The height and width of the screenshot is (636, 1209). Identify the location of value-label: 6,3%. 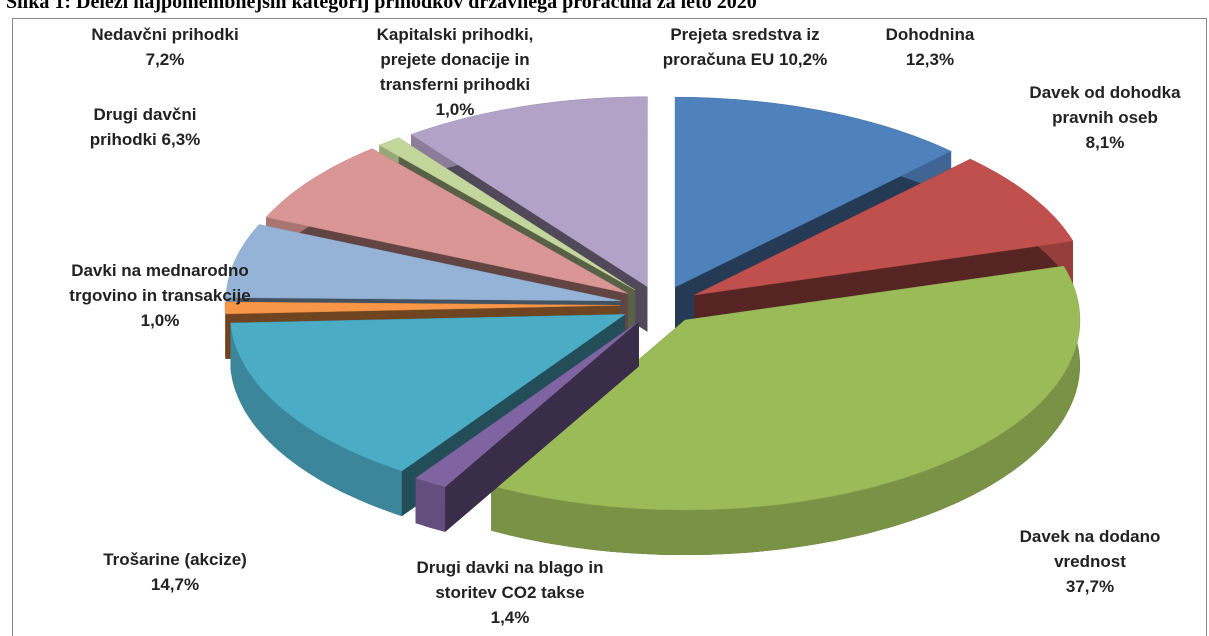
(181, 139).